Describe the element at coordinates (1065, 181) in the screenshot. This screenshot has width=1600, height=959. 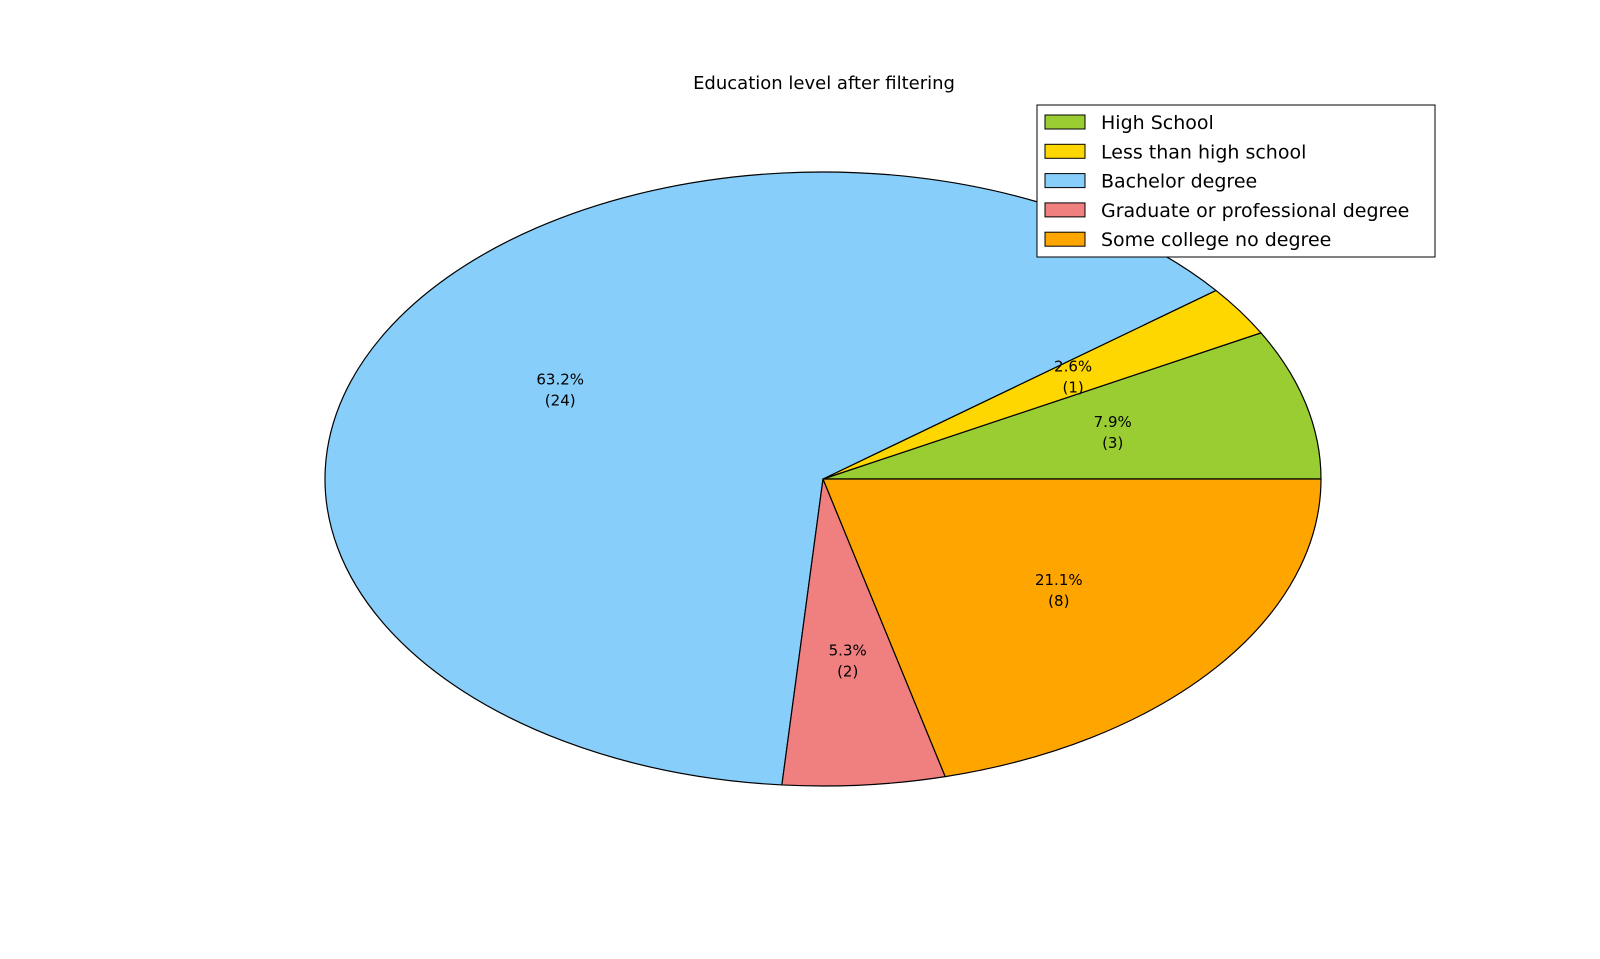
I see `legend-swatch-bachelor-degree` at that location.